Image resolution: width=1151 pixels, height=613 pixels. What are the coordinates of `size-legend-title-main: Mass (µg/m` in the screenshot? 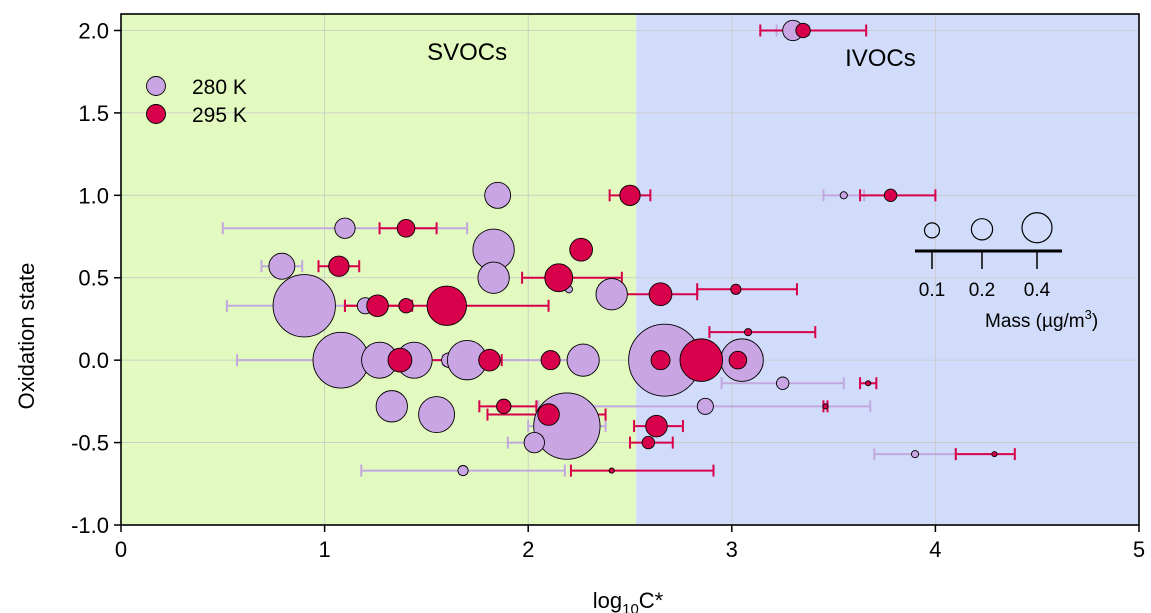 It's located at (1035, 321).